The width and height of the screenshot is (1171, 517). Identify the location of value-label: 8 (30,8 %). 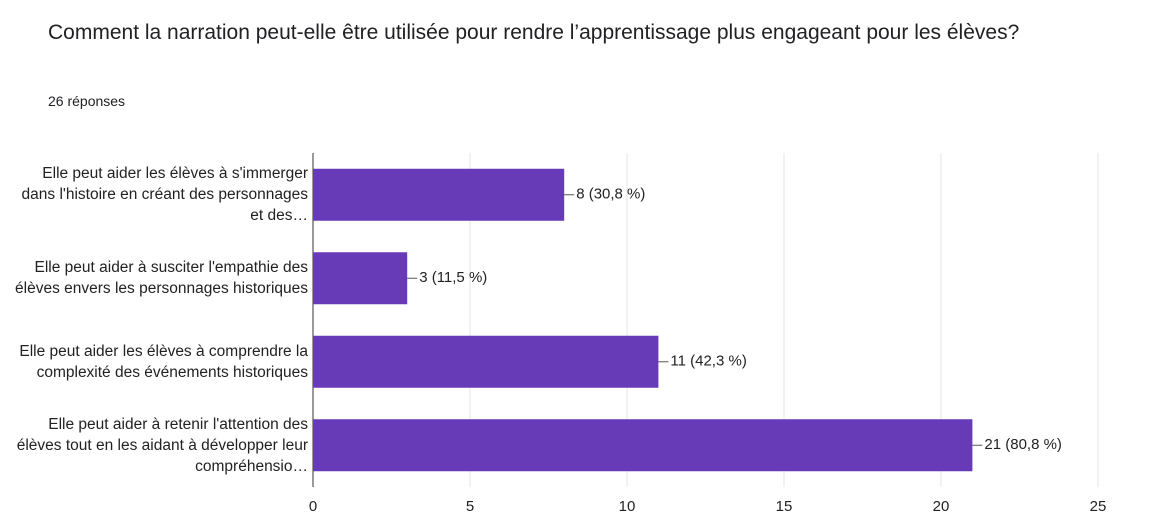
(610, 194).